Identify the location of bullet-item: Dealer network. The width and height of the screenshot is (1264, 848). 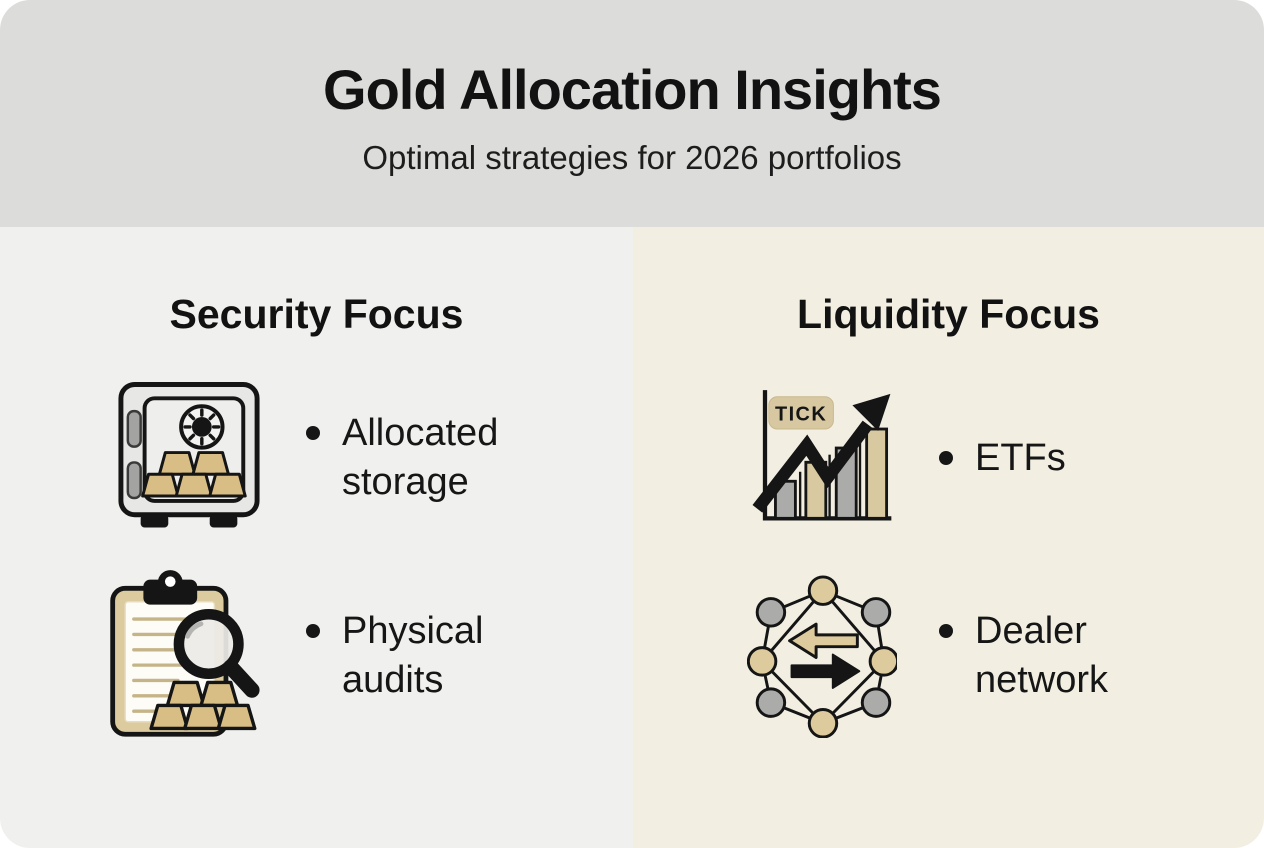
(1064, 655).